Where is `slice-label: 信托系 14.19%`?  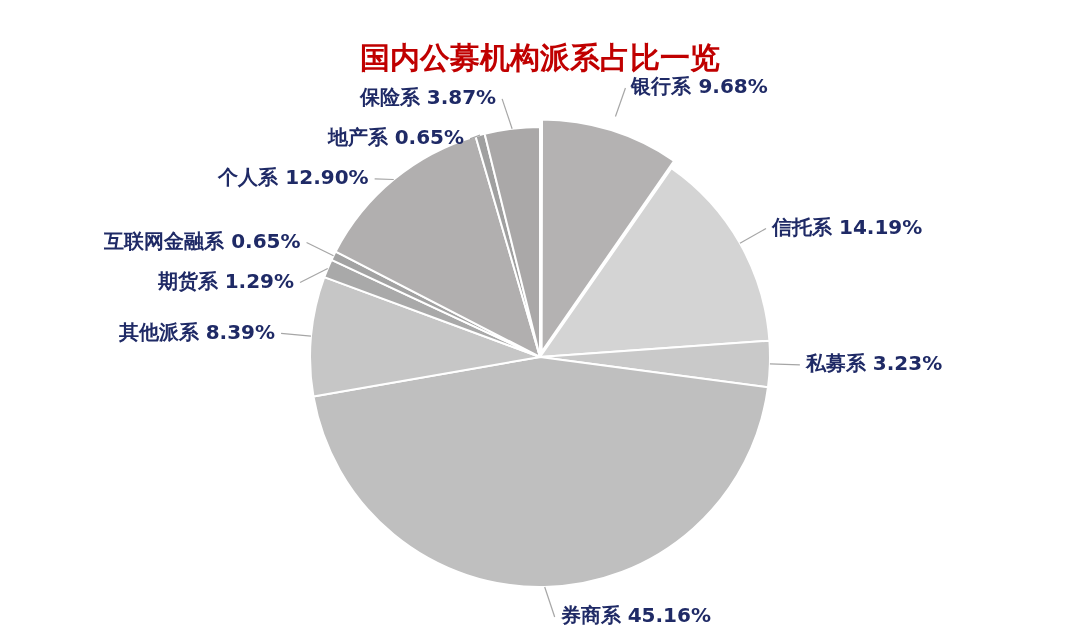
slice-label: 信托系 14.19% is located at coordinates (847, 226).